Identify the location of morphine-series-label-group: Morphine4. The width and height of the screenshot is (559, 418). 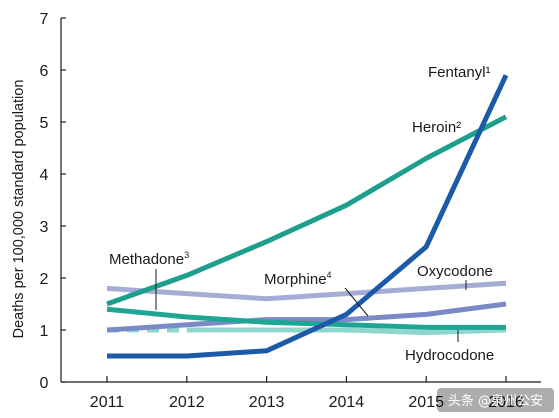
(298, 279).